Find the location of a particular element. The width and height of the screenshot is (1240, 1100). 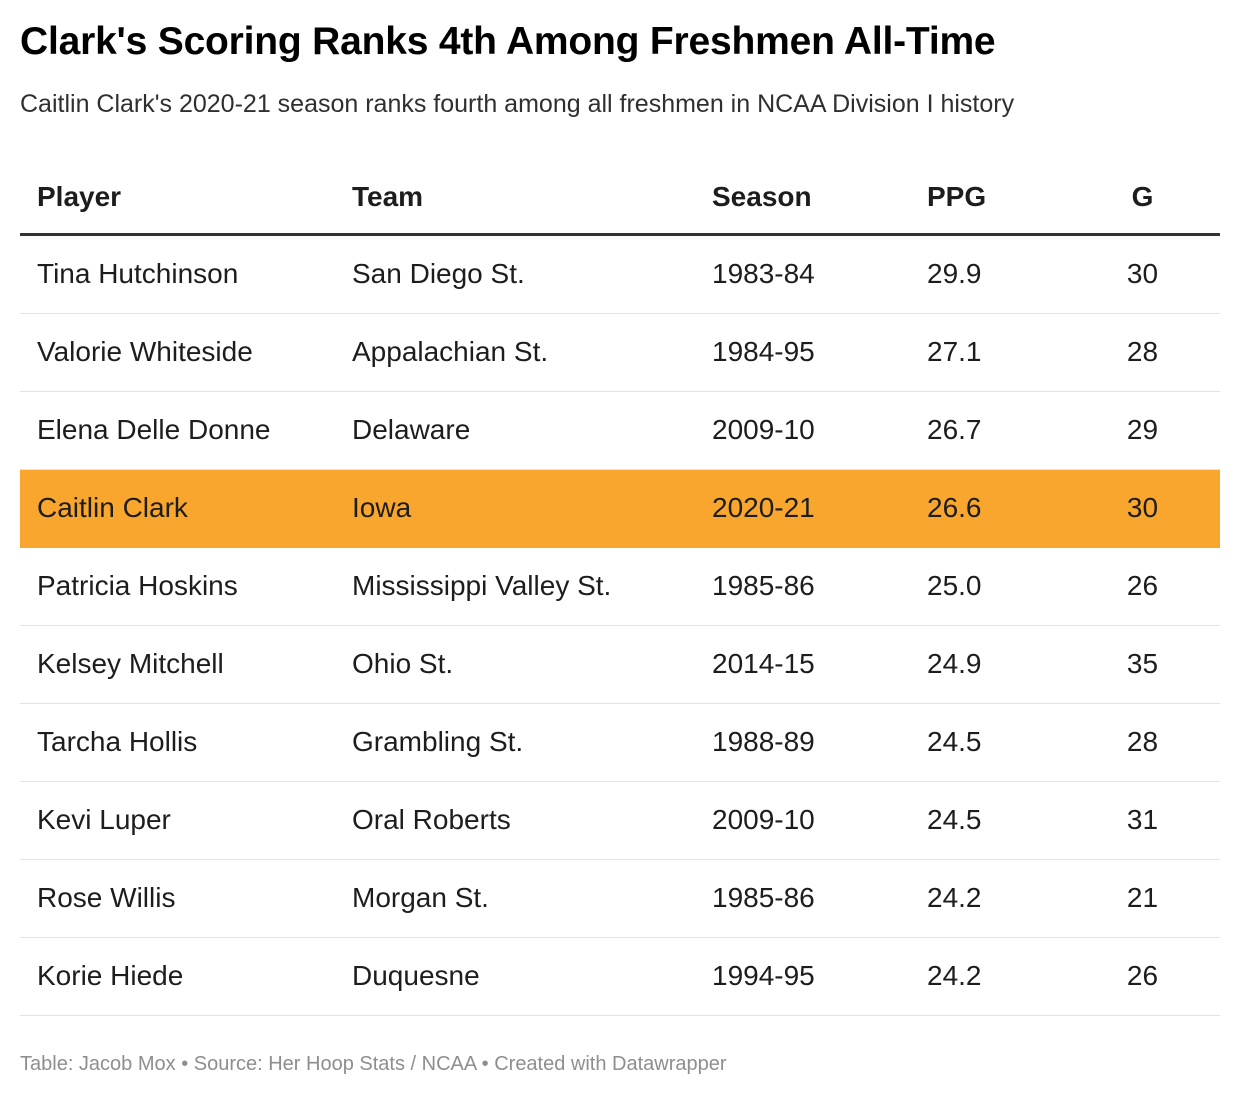

season-cell: 1988-89 is located at coordinates (763, 741).